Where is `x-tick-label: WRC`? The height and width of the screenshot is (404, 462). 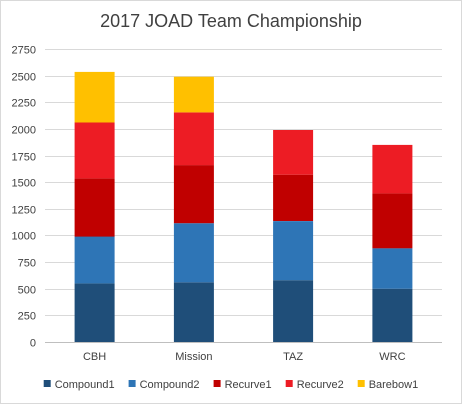 x-tick-label: WRC is located at coordinates (392, 357).